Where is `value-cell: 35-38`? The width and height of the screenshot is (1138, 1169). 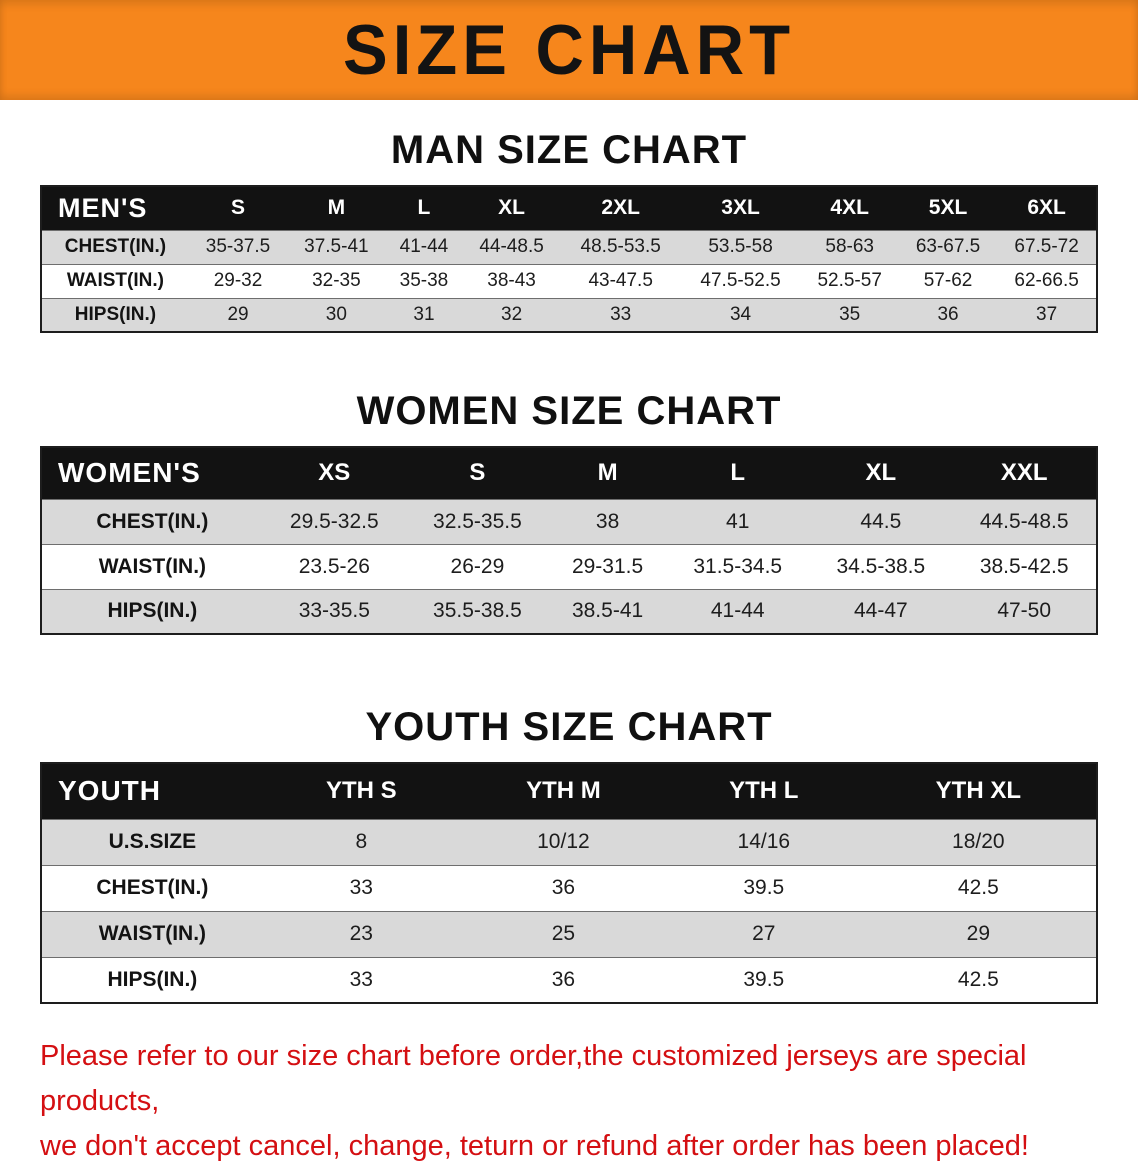
value-cell: 35-38 is located at coordinates (424, 280).